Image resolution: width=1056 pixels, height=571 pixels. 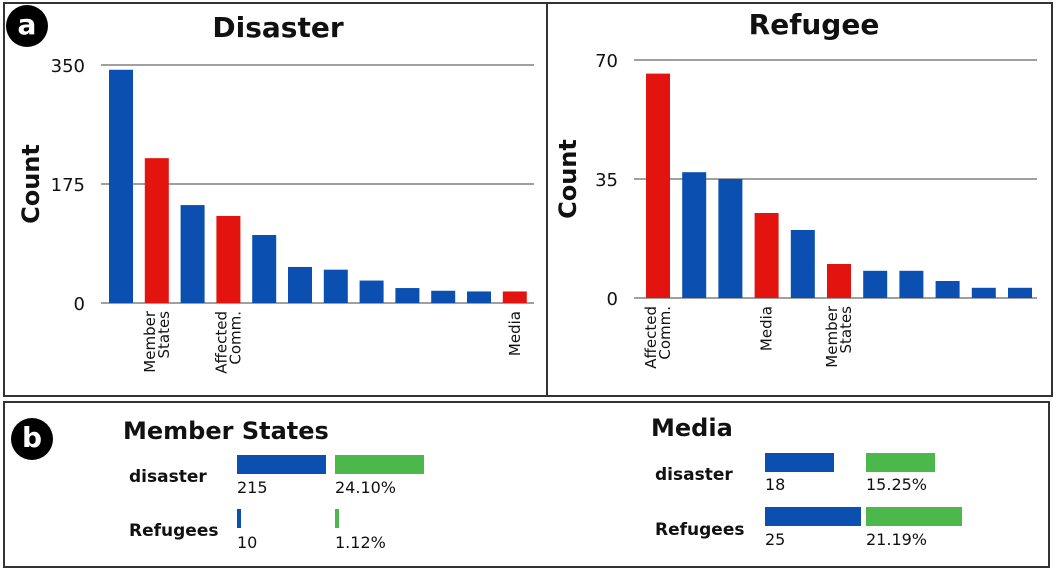 What do you see at coordinates (900, 462) in the screenshot?
I see `media-disaster-pct-bar` at bounding box center [900, 462].